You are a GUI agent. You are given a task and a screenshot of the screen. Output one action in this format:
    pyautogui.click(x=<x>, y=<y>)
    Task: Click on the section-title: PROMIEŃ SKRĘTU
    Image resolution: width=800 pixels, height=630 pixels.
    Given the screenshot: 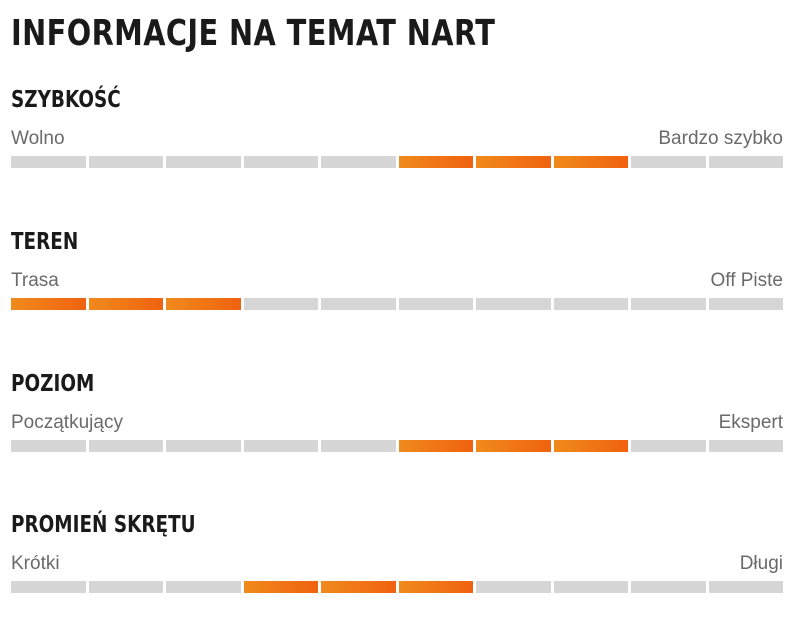 What is the action you would take?
    pyautogui.click(x=103, y=525)
    